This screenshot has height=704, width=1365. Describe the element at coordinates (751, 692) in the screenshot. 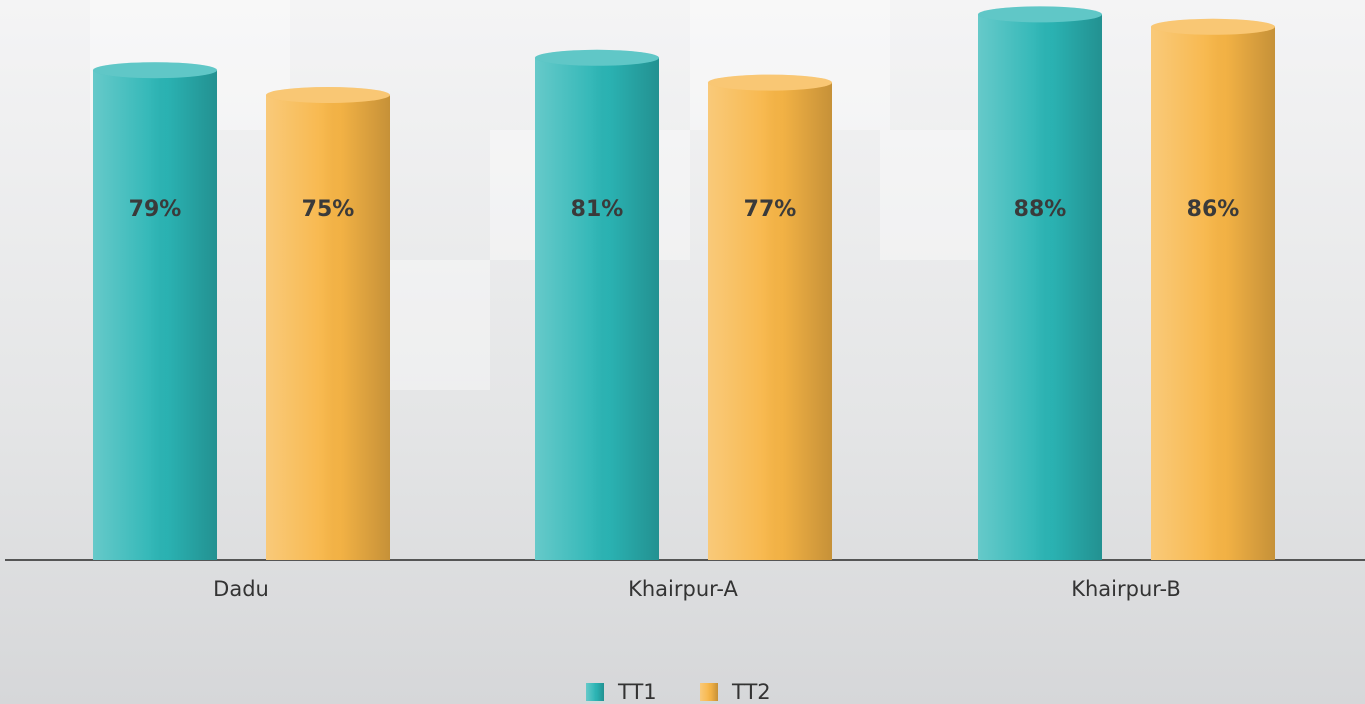

I see `legend-label: TT2` at that location.